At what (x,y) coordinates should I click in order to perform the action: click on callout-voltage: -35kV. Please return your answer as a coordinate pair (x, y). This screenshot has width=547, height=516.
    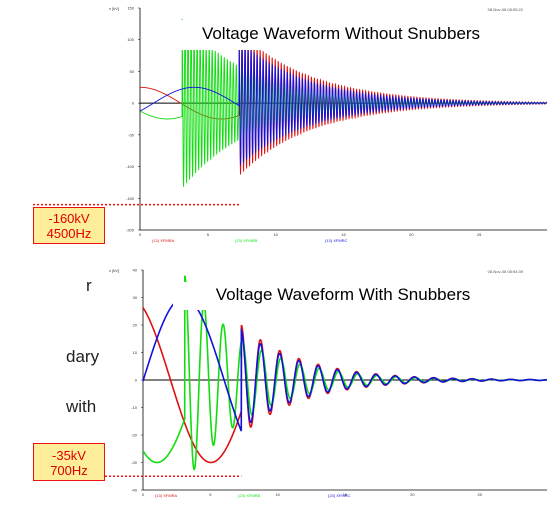
    Looking at the image, I should click on (69, 455).